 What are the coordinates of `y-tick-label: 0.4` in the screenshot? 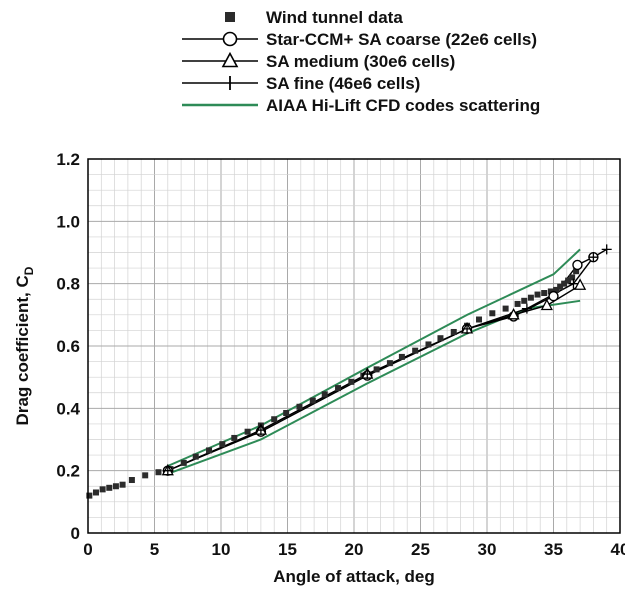 It's located at (68, 408).